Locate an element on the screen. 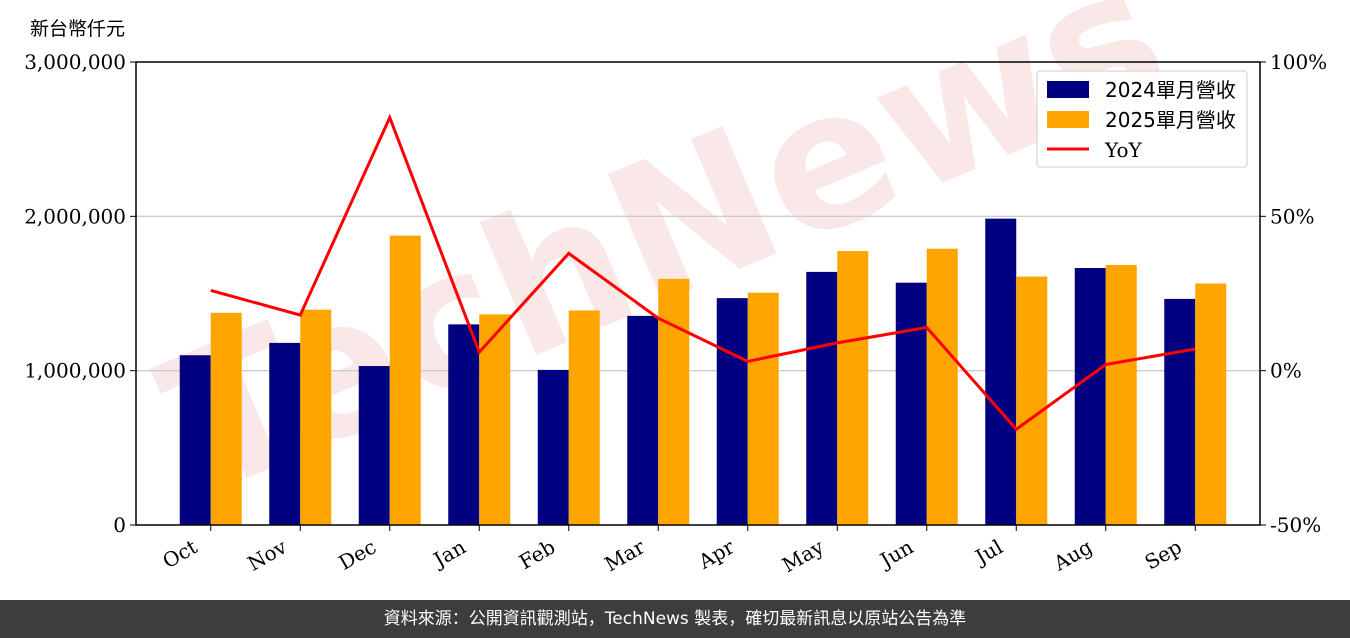 Image resolution: width=1350 pixels, height=638 pixels. y2-tick-label: 50% is located at coordinates (1292, 216).